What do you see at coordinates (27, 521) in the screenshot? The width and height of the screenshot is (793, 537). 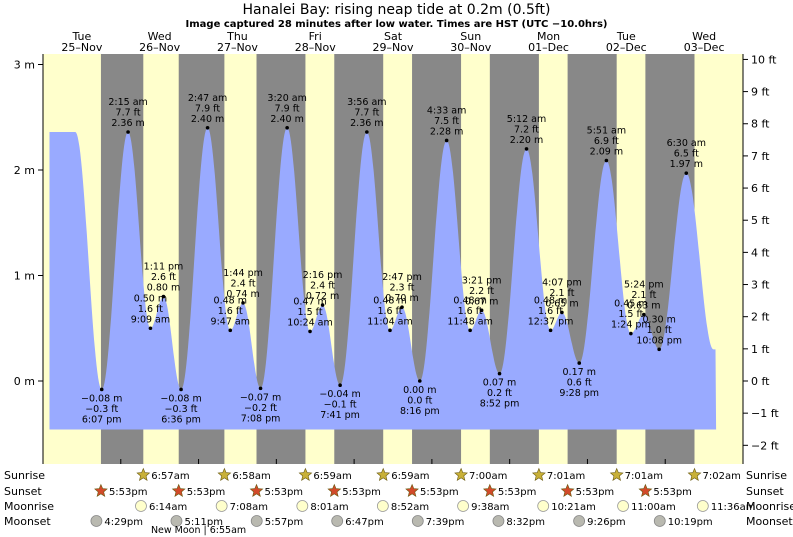 I see `astro-row-label-left: Moonset` at bounding box center [27, 521].